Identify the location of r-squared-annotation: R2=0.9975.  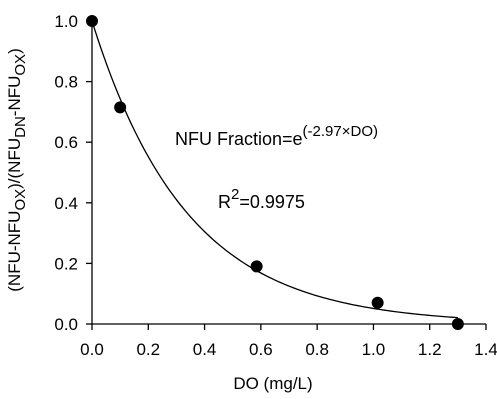
(261, 199).